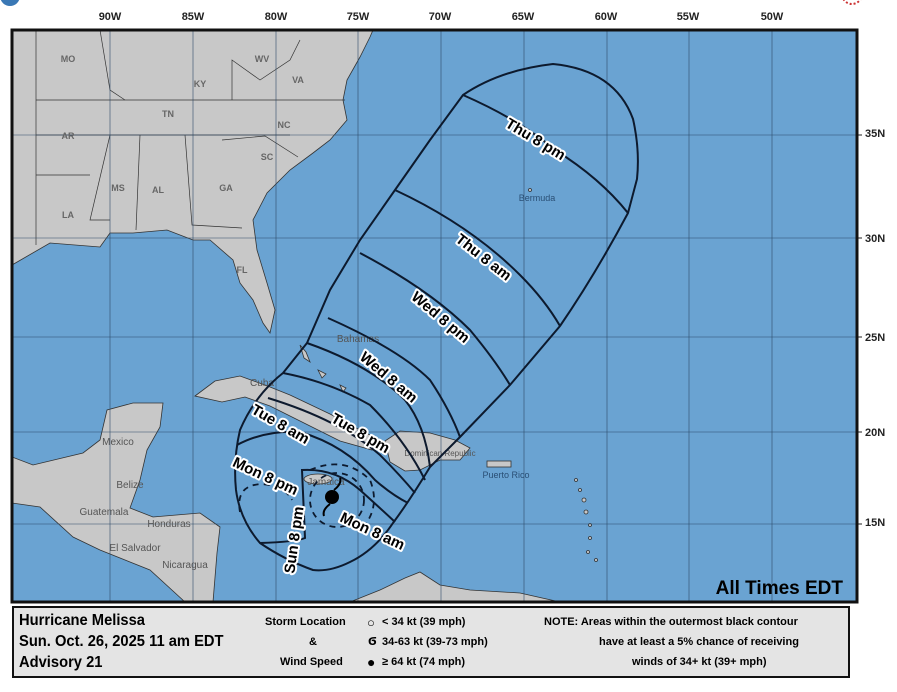 The width and height of the screenshot is (897, 692). I want to click on key-label: ≥ 64 kt (74 mph), so click(424, 662).